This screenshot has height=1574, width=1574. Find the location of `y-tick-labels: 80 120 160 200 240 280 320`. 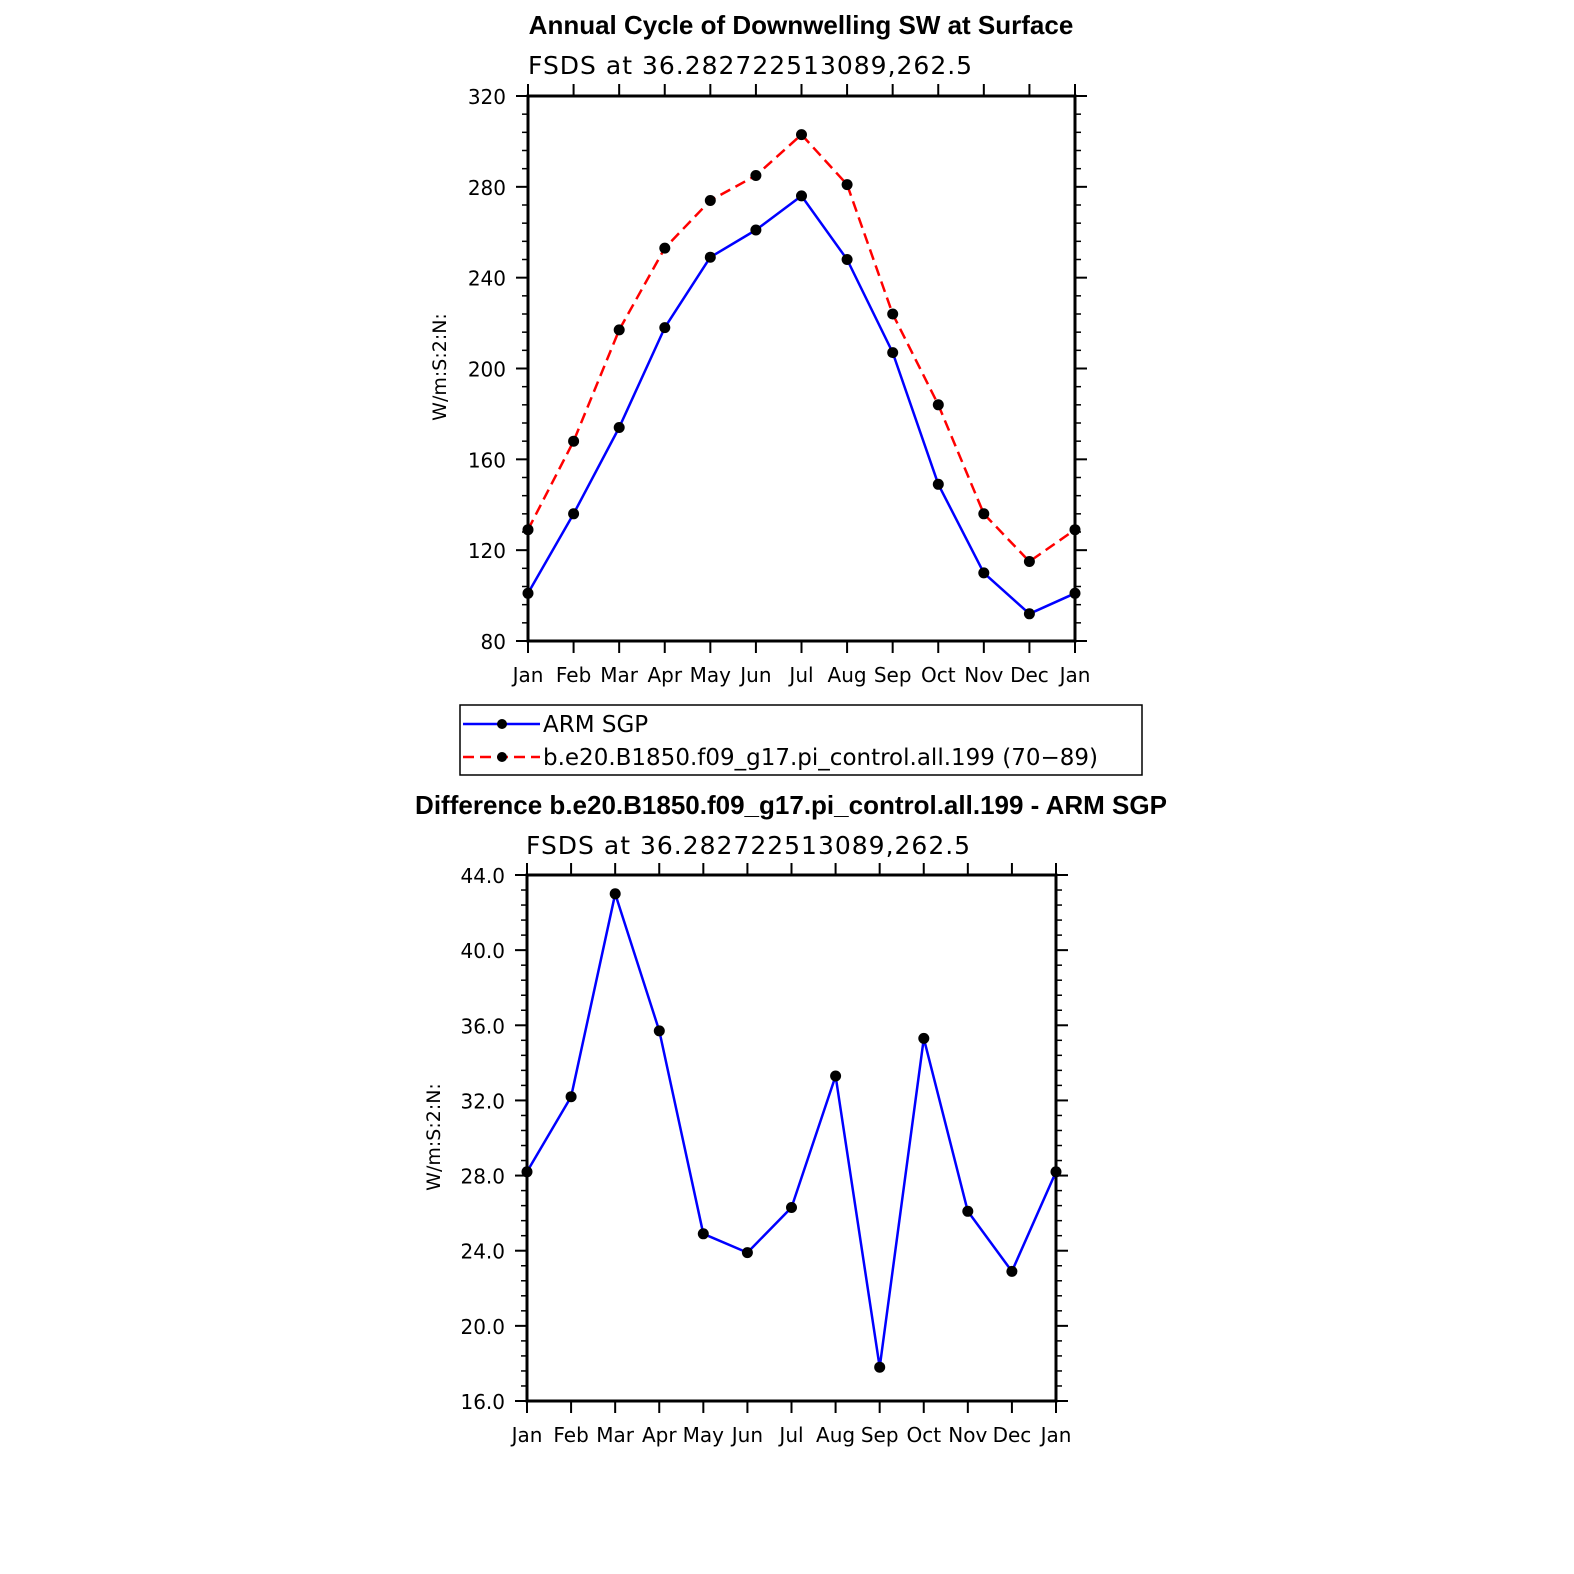

y-tick-labels: 80 120 160 200 240 280 320 is located at coordinates (487, 369).